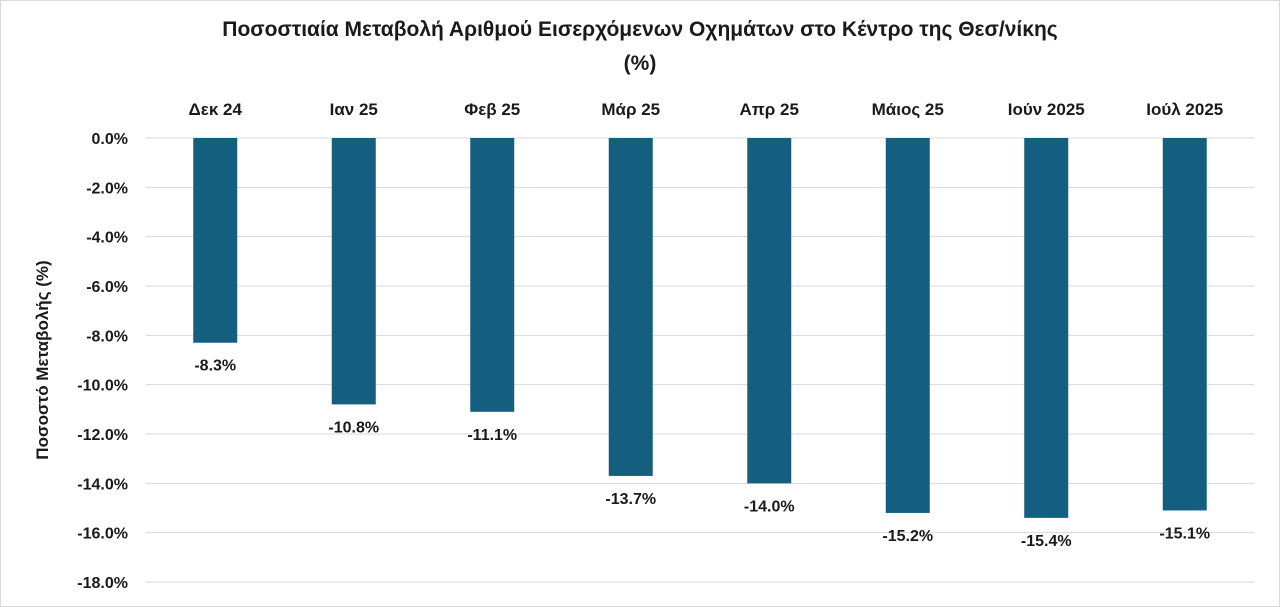  What do you see at coordinates (492, 435) in the screenshot?
I see `data-label: -11.1%` at bounding box center [492, 435].